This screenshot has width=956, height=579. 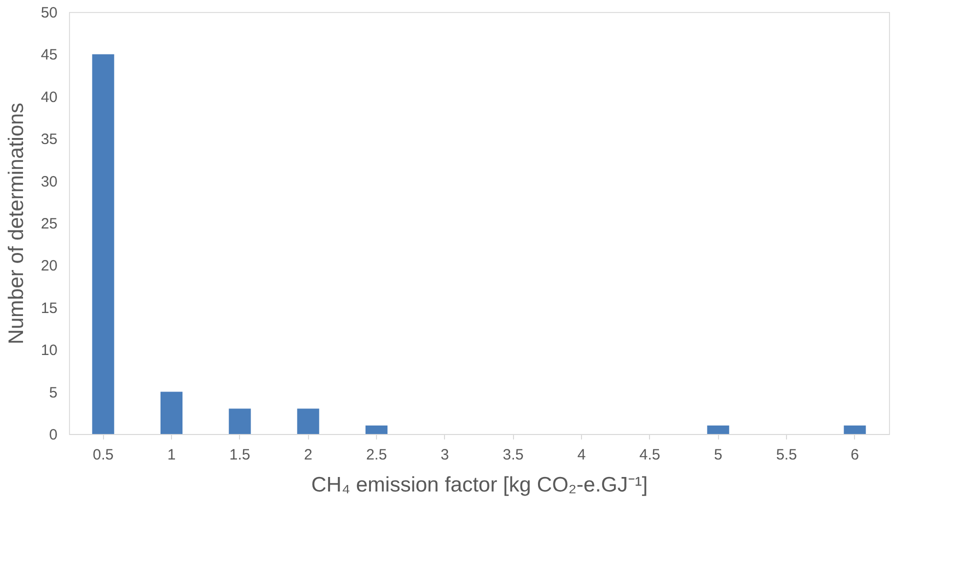 I want to click on y-tick-label: 5, so click(x=53, y=393).